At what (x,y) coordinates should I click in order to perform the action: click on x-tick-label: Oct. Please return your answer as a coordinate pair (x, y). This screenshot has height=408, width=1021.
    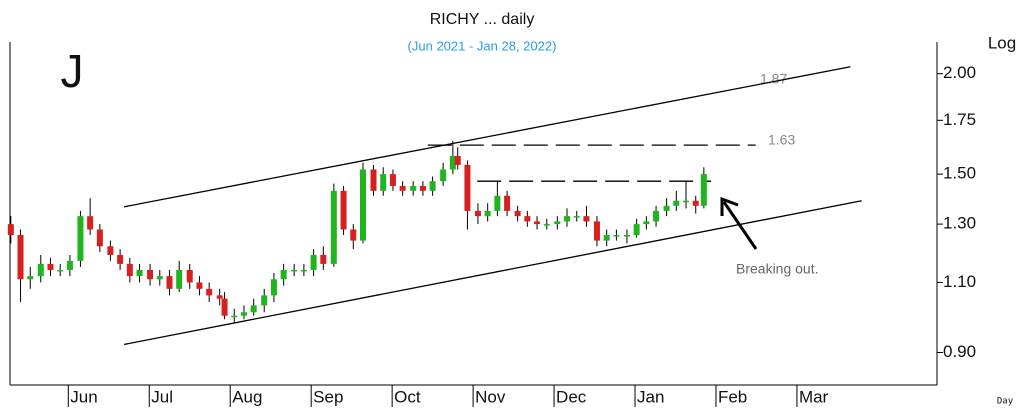
    Looking at the image, I should click on (407, 396).